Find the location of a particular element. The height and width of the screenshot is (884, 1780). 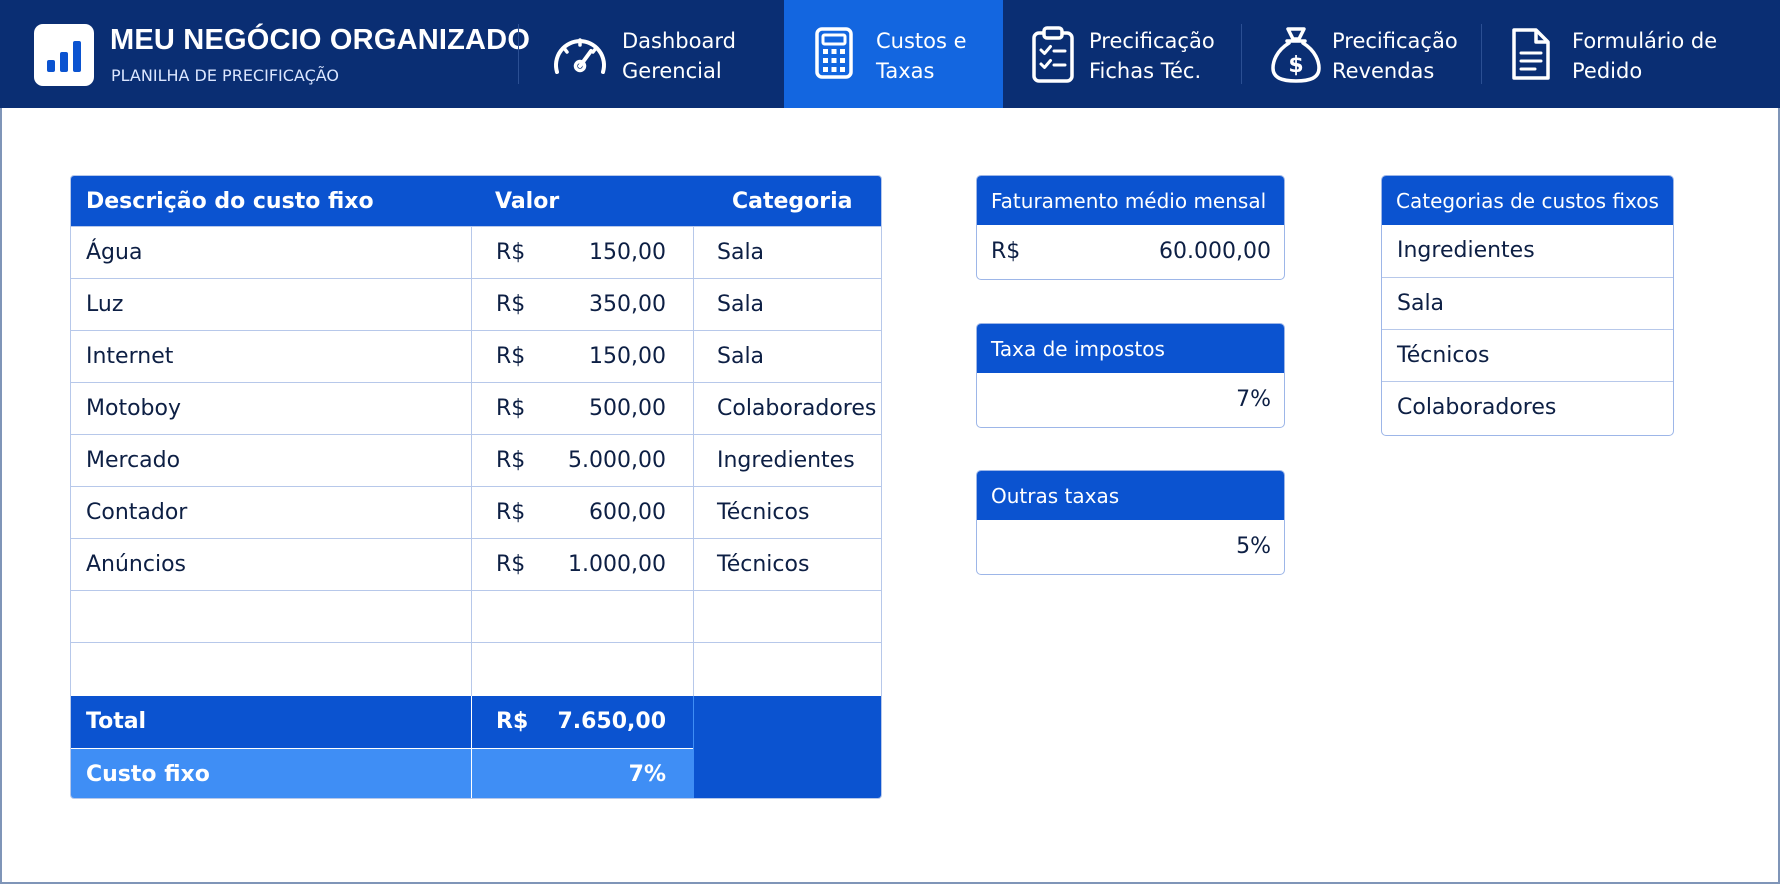

table-row: Mercado R$ 5.000,00 Ingredientes is located at coordinates (476, 460).